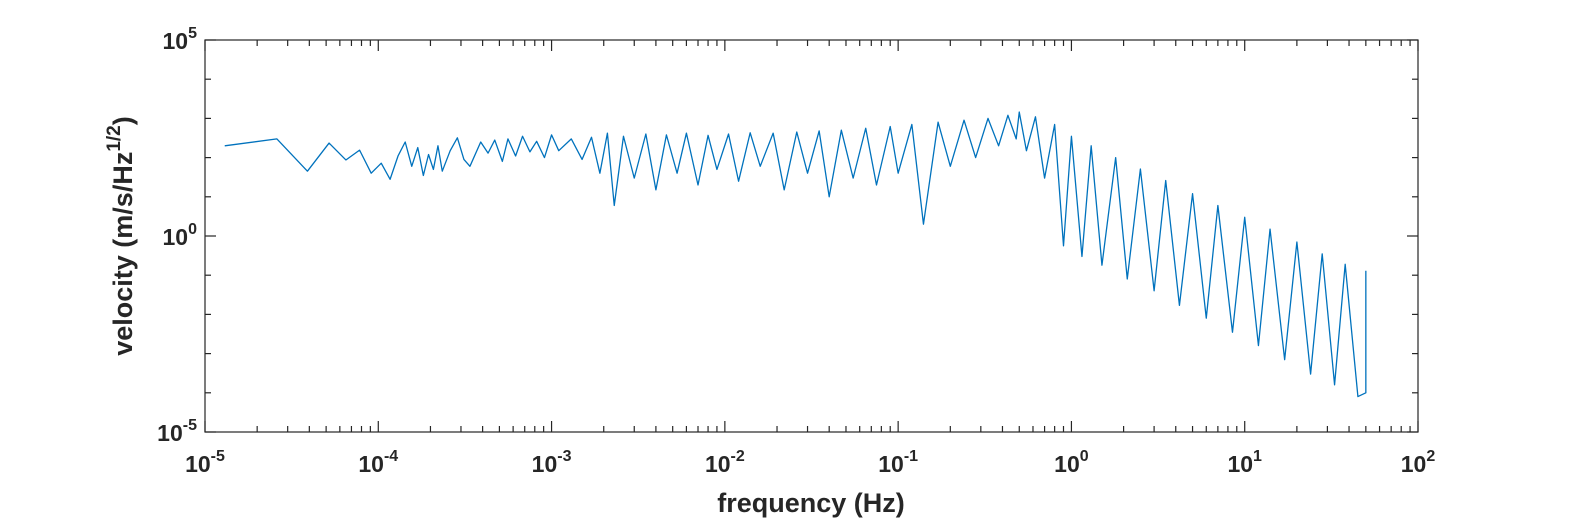 This screenshot has height=529, width=1585. What do you see at coordinates (1084, 456) in the screenshot?
I see `x-tick-label-exponent: 0` at bounding box center [1084, 456].